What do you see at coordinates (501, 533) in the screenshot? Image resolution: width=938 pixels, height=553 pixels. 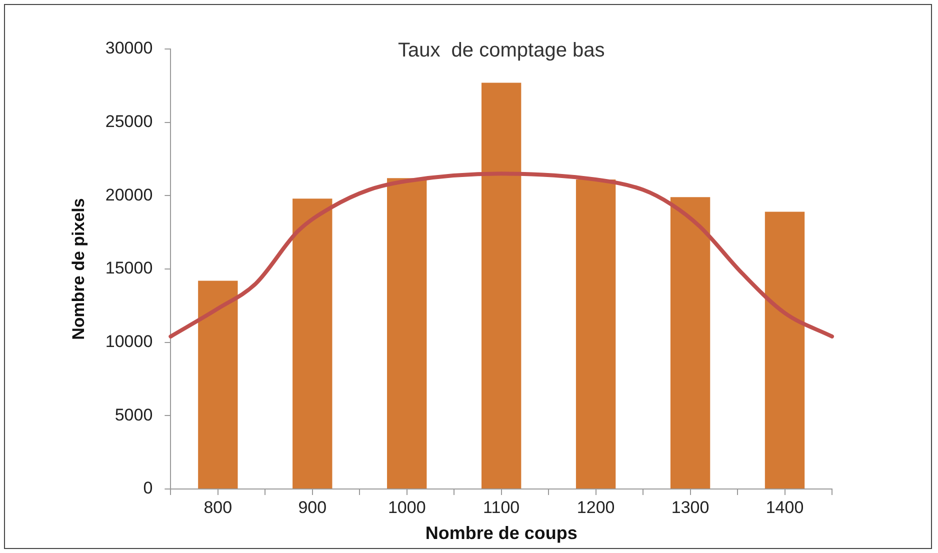 I see `x-axis-title: Nombre de coups` at bounding box center [501, 533].